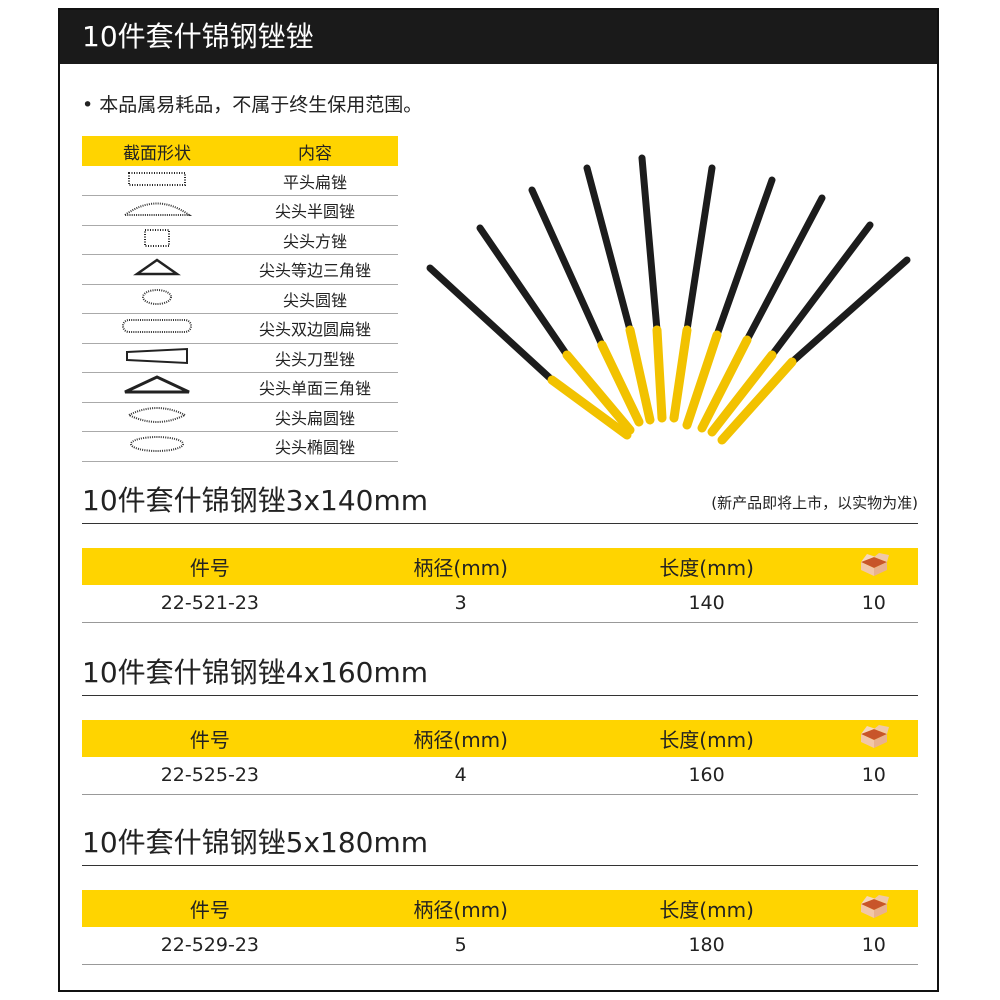  I want to click on cross-section-row: 尖头单面三角锉, so click(240, 387).